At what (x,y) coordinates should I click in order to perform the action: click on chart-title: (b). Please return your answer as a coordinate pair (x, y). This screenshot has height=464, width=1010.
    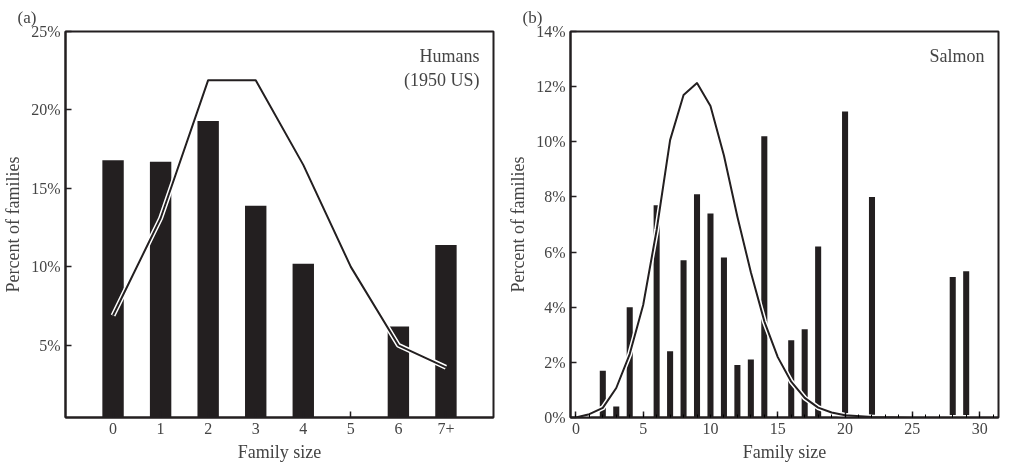
    Looking at the image, I should click on (532, 17).